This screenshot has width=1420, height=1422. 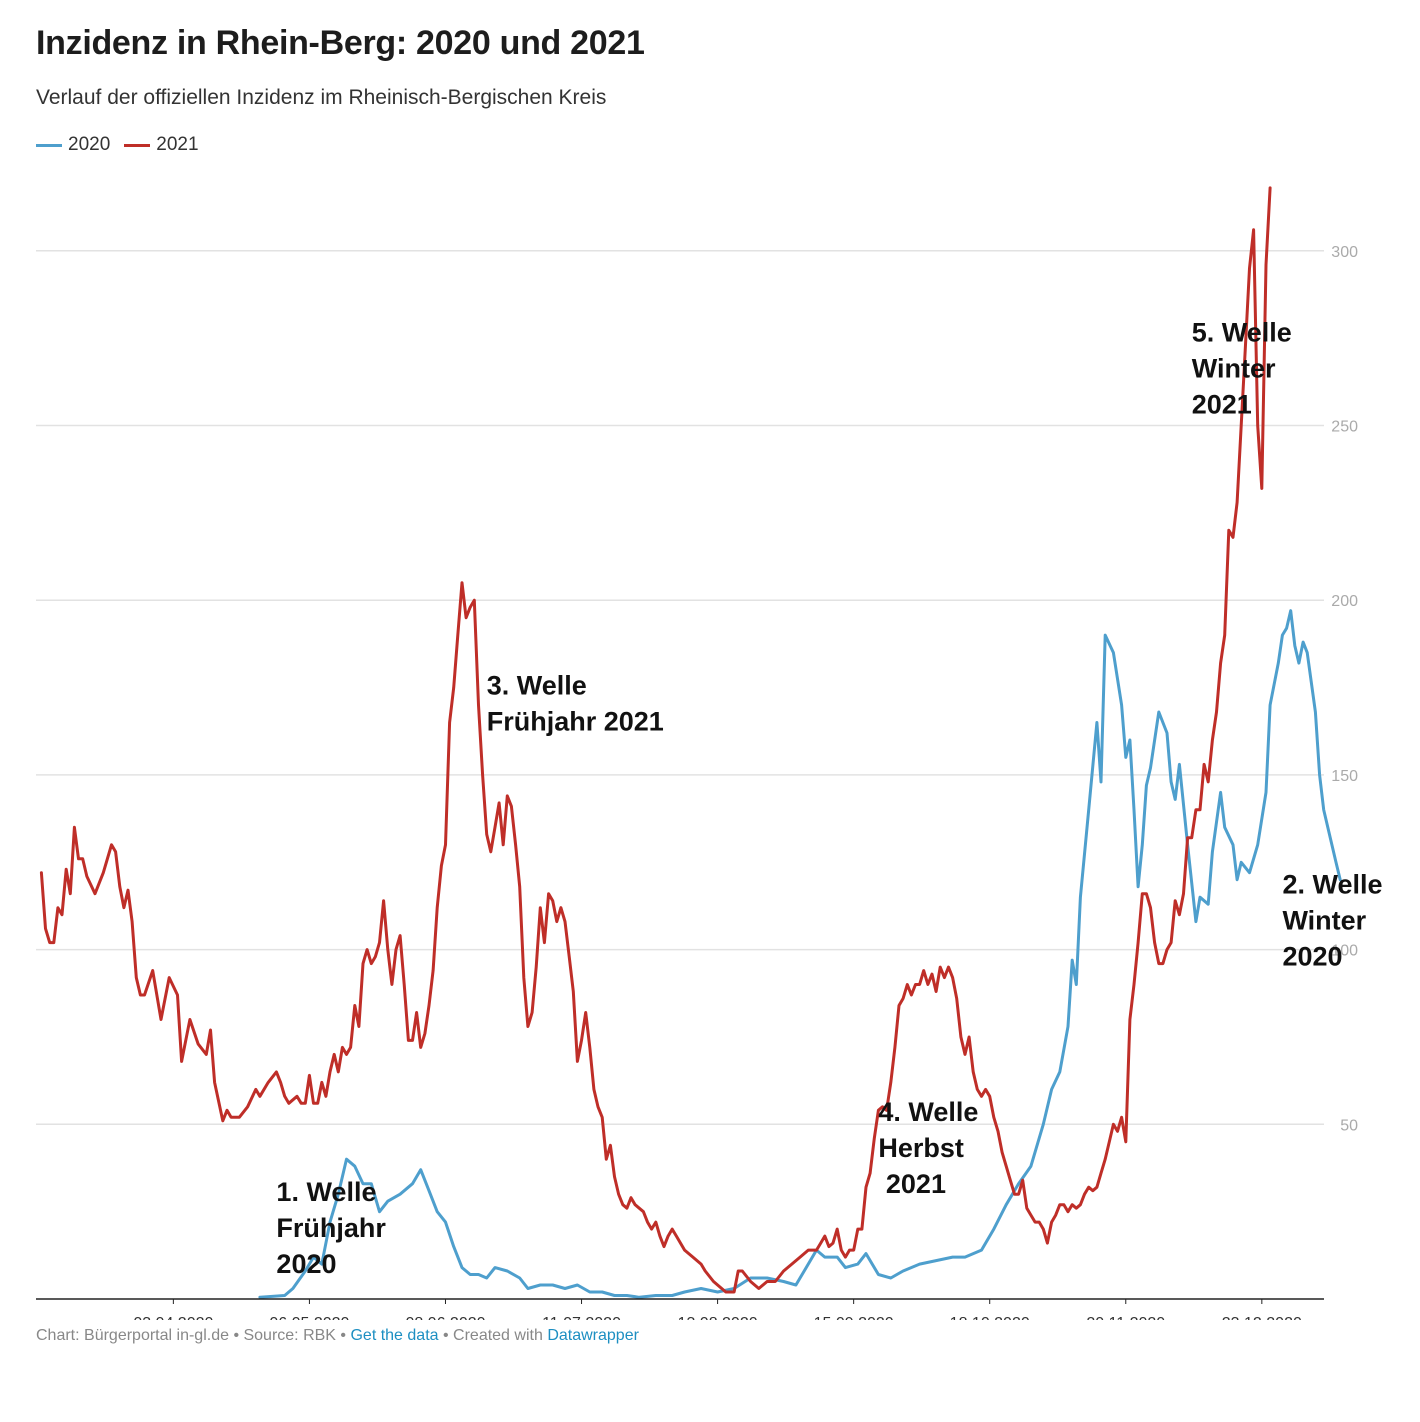 I want to click on x-tick-label: 03.04.2020, so click(x=173, y=1317).